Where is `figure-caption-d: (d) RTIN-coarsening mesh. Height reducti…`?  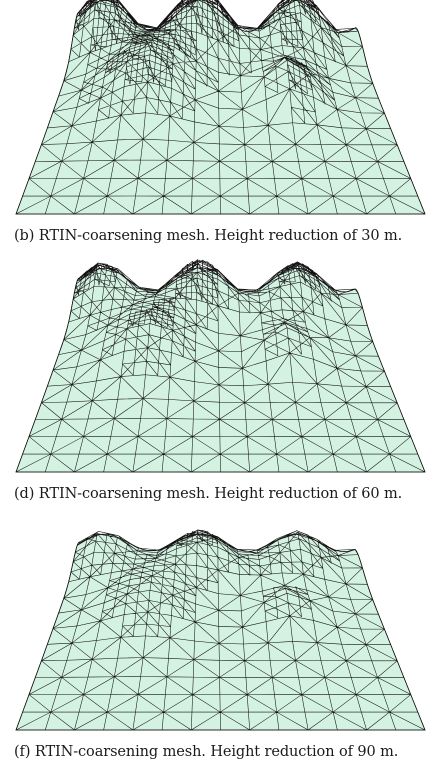
figure-caption-d: (d) RTIN-coarsening mesh. Height reducti… is located at coordinates (208, 494).